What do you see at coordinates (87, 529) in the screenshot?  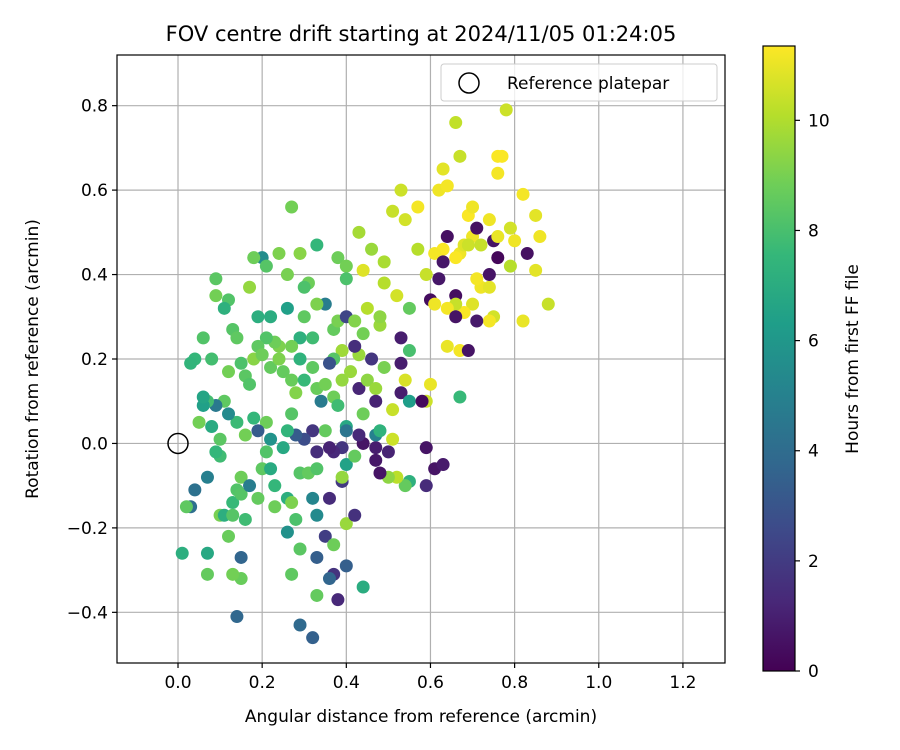 I see `y-tick-label: −0.2` at bounding box center [87, 529].